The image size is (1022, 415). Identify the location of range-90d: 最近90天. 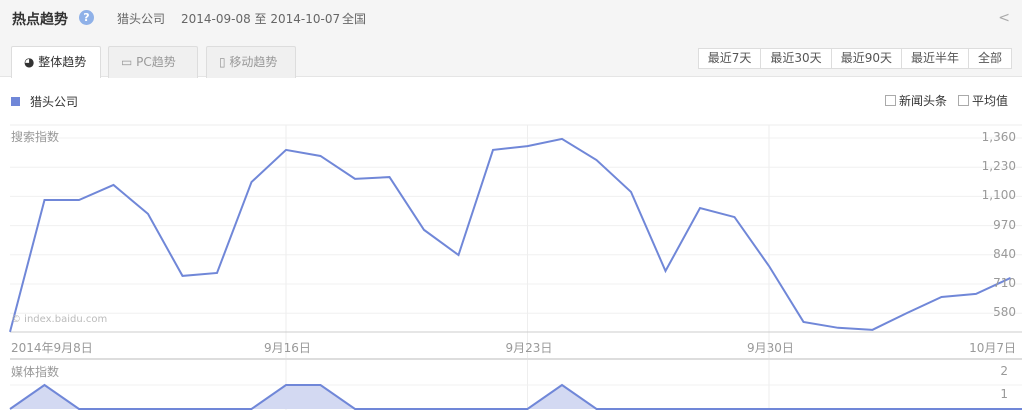
(865, 58).